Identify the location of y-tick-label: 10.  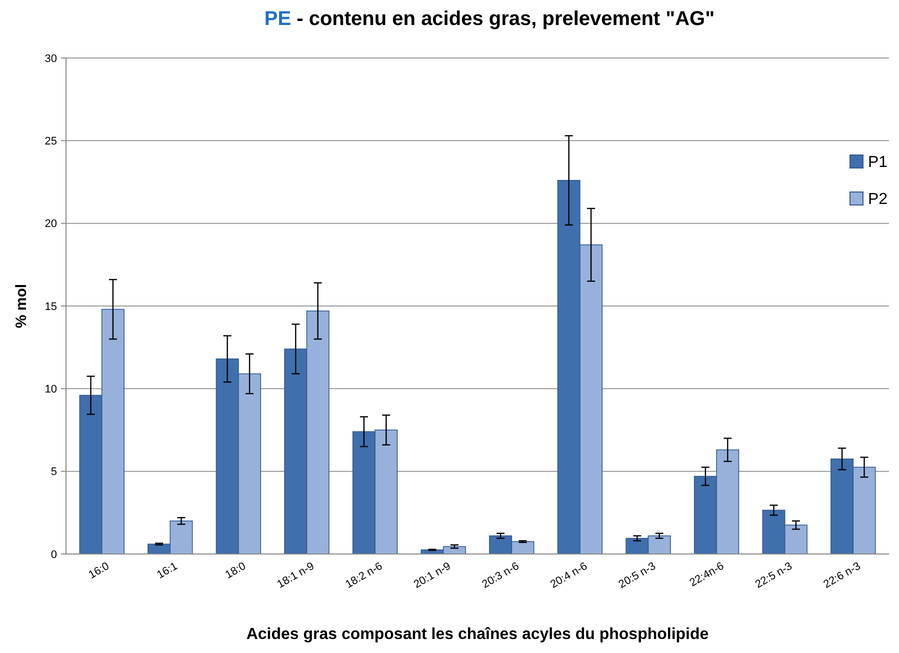
(50, 390).